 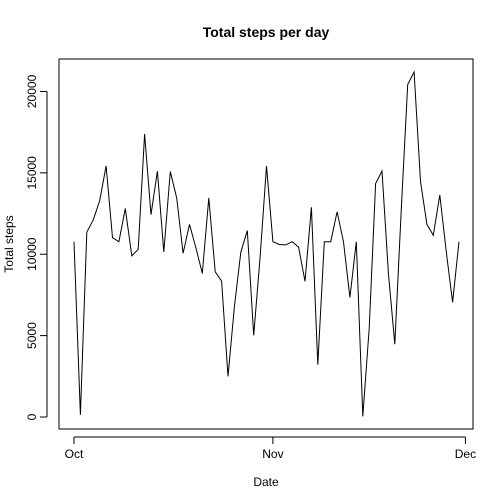 What do you see at coordinates (32, 254) in the screenshot?
I see `y-tick-label: 10000` at bounding box center [32, 254].